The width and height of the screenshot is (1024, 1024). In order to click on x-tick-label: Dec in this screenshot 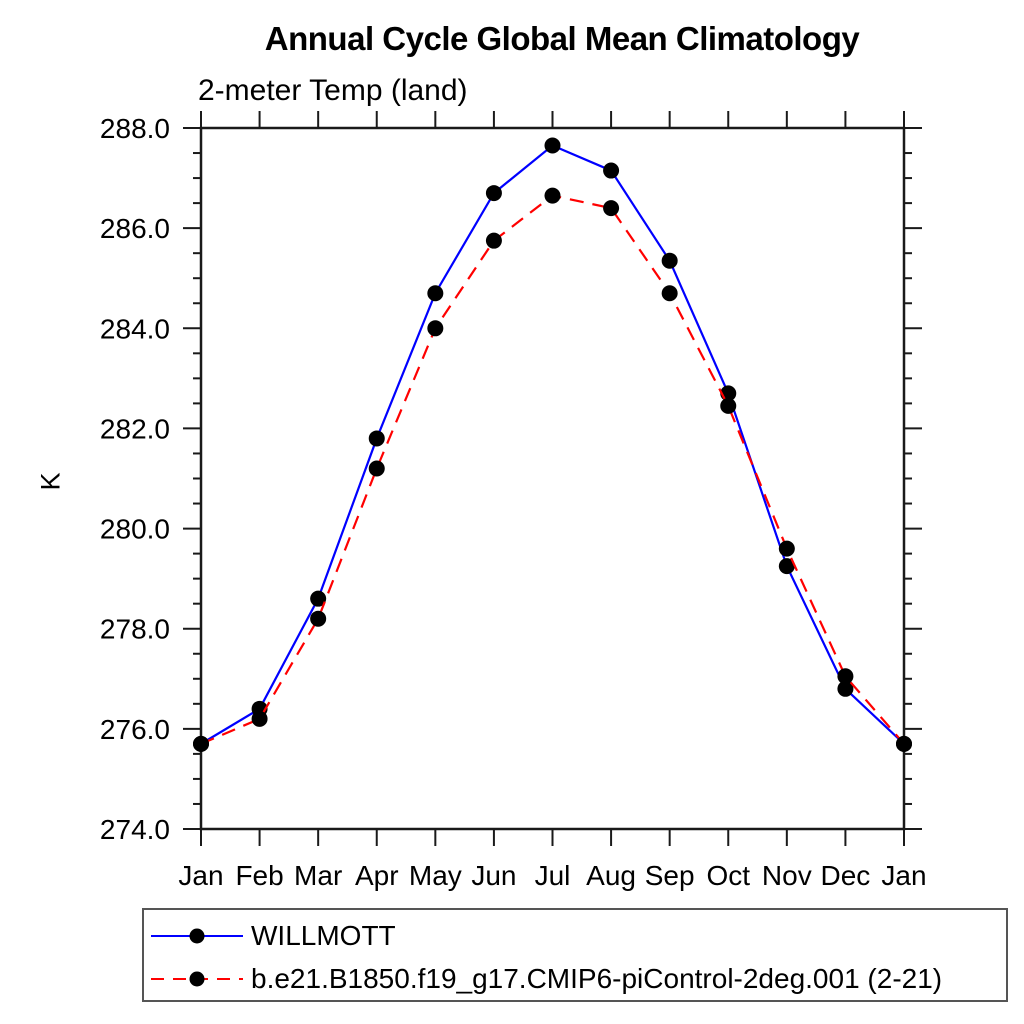, I will do `click(846, 875)`.